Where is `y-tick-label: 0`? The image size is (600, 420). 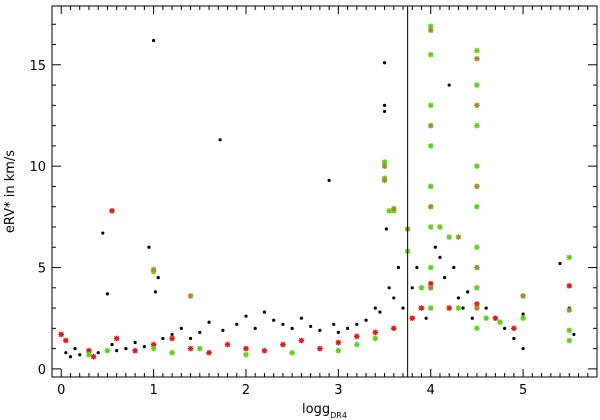 y-tick-label: 0 is located at coordinates (42, 370).